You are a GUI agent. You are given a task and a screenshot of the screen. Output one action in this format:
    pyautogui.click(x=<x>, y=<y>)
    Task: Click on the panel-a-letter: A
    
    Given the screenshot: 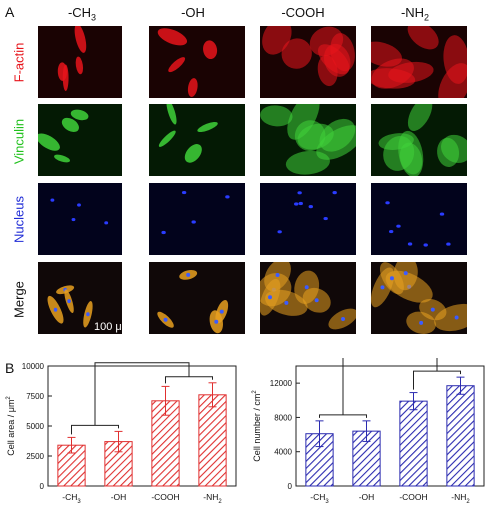 What is the action you would take?
    pyautogui.click(x=10, y=12)
    